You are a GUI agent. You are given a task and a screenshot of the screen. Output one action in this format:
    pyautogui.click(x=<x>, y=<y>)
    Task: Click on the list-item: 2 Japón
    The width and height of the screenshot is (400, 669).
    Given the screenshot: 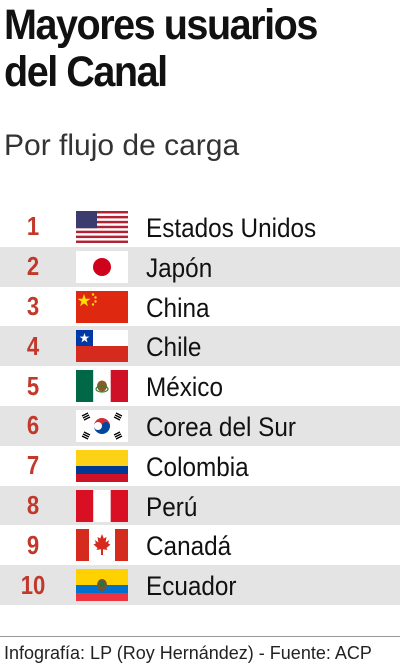 What is the action you would take?
    pyautogui.click(x=200, y=266)
    